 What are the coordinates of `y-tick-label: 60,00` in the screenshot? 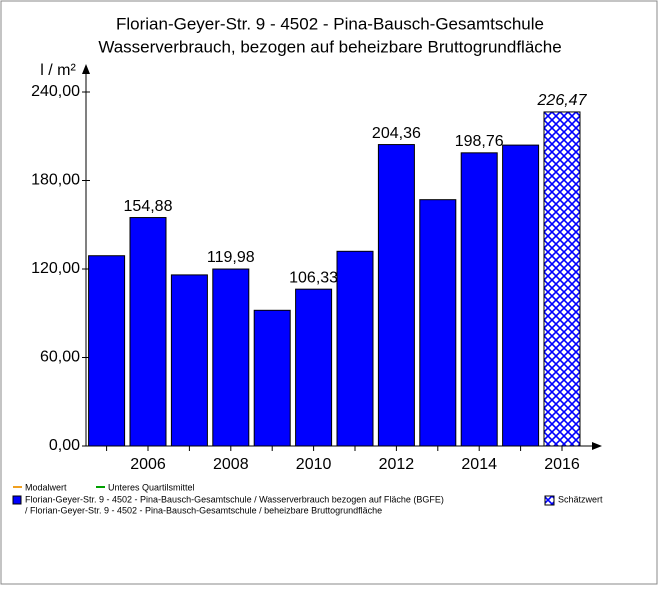 It's located at (60, 357).